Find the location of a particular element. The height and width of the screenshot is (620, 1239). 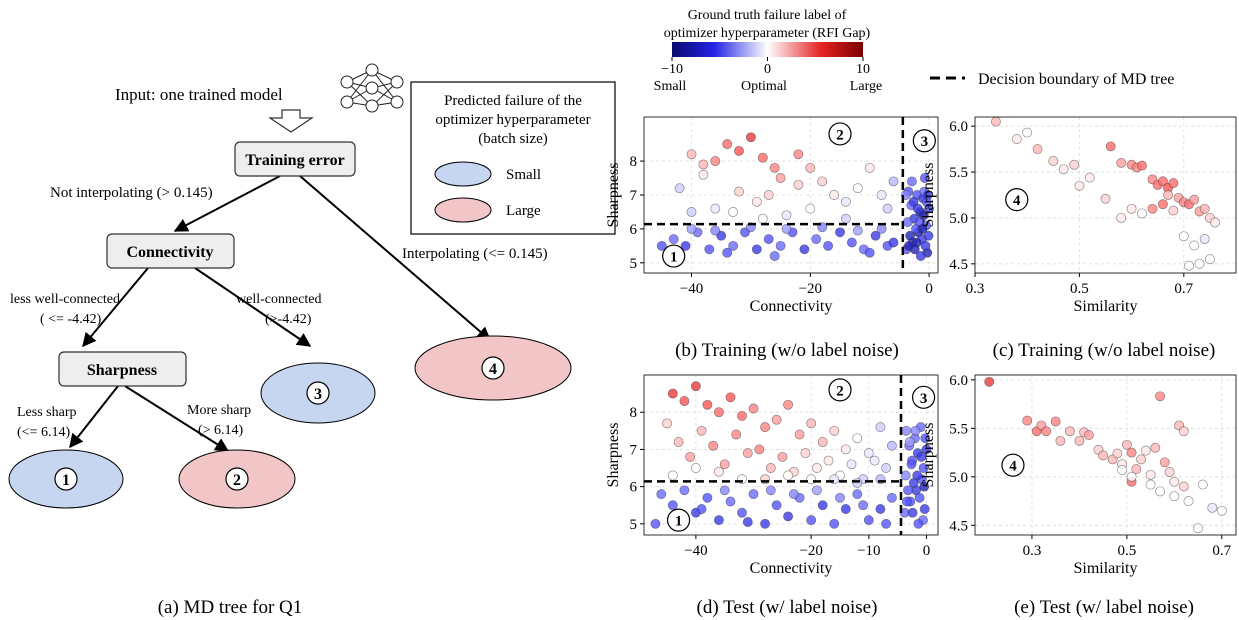

leaf-4: 4 is located at coordinates (493, 368).